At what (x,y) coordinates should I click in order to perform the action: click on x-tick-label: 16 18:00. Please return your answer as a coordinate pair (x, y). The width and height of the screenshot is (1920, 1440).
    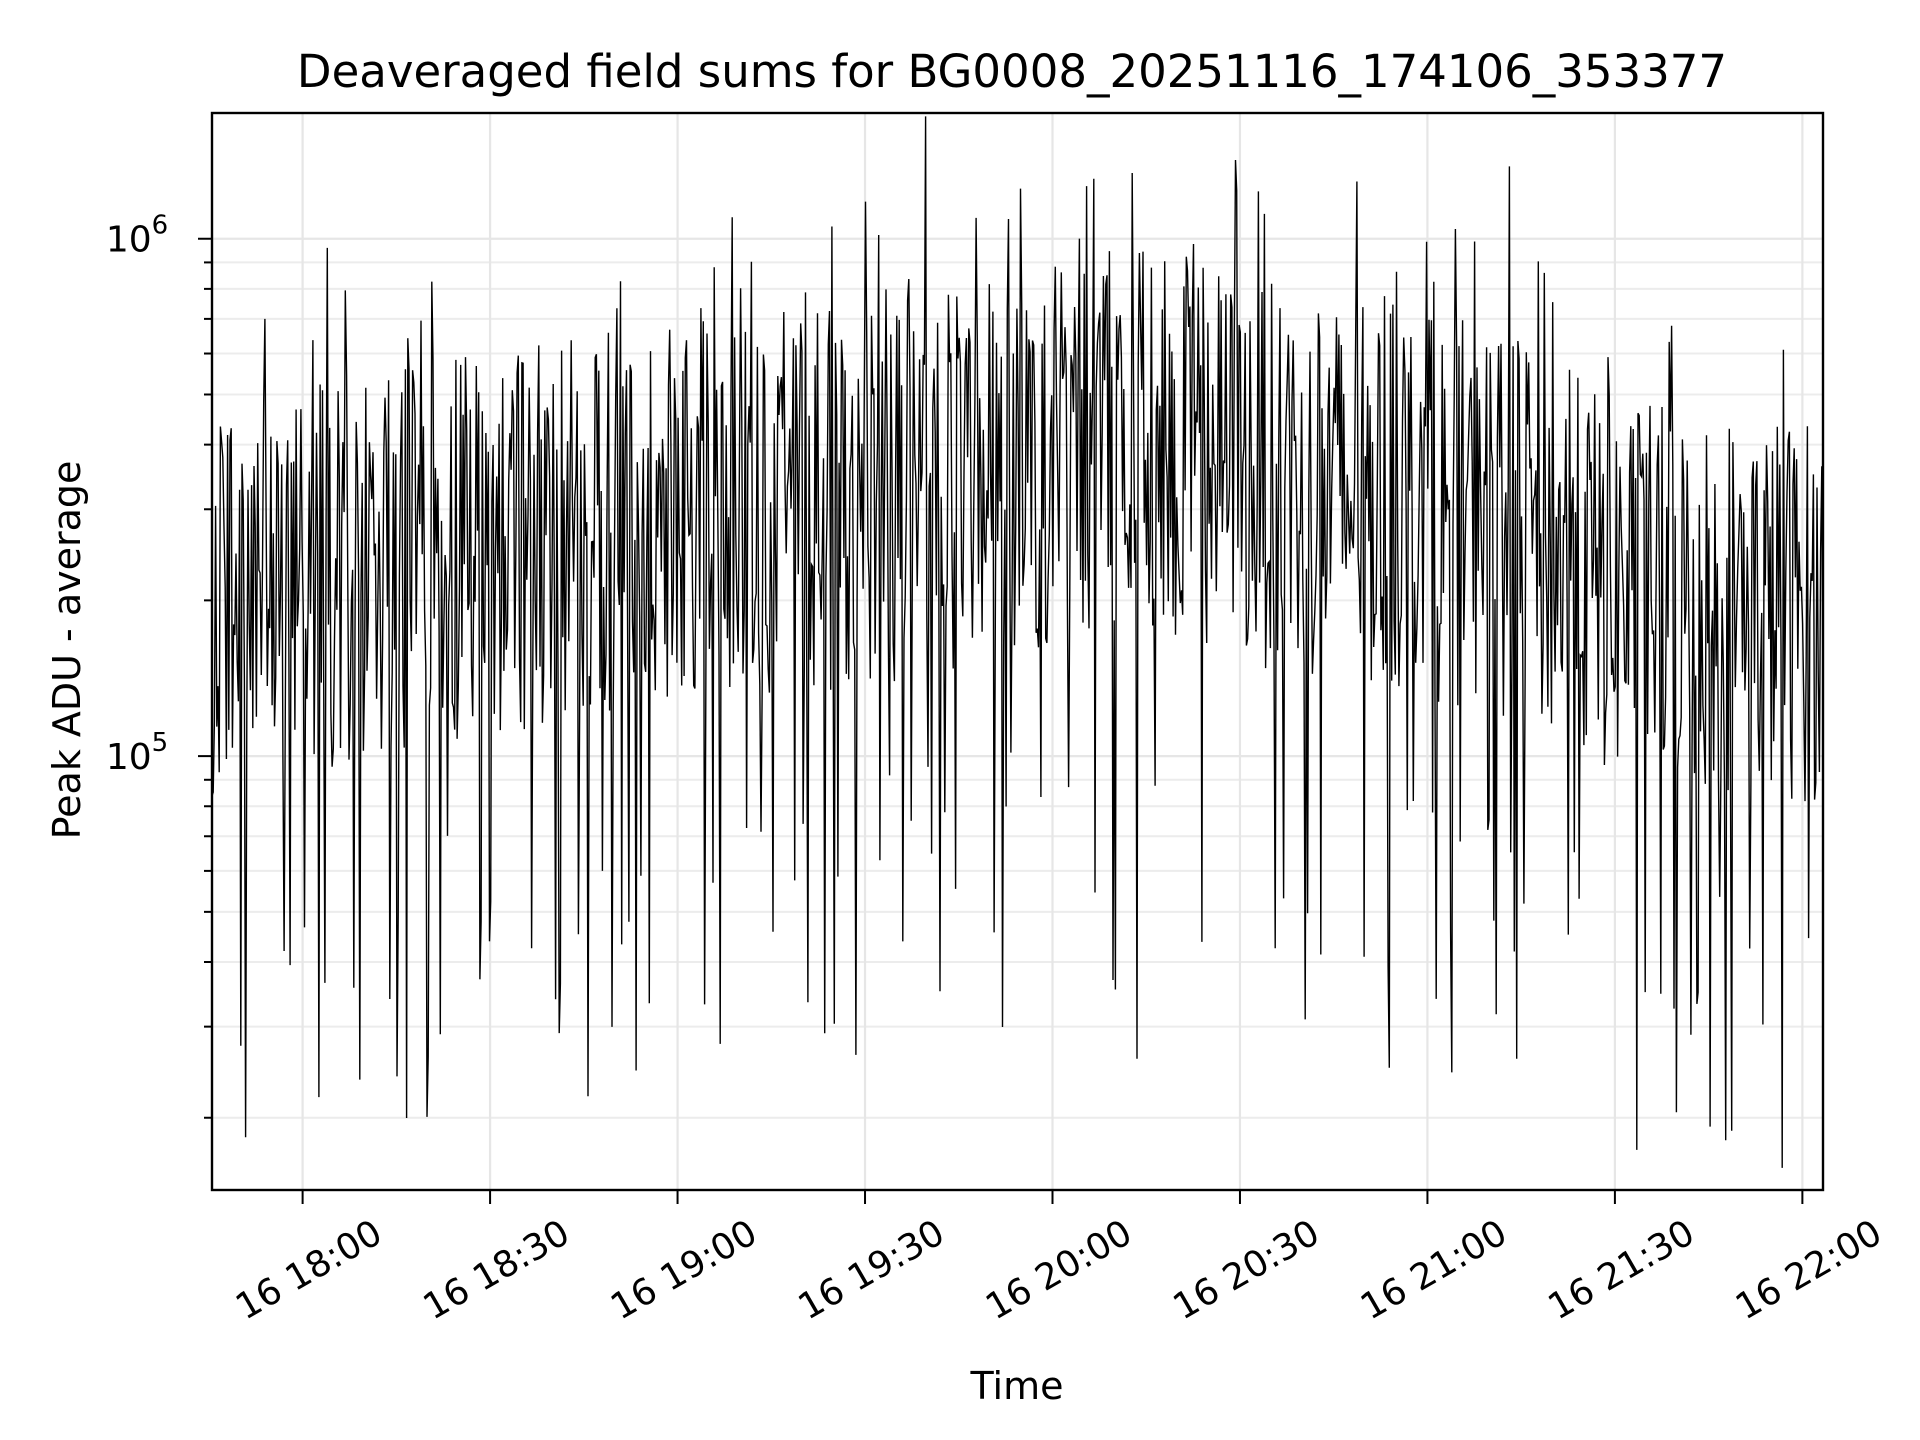
    Looking at the image, I should click on (309, 1270).